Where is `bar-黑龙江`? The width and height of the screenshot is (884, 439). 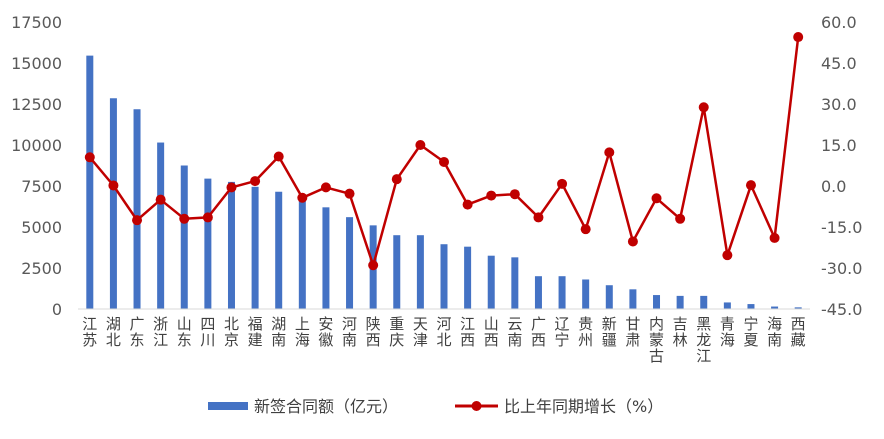
bar-黑龙江 is located at coordinates (704, 302).